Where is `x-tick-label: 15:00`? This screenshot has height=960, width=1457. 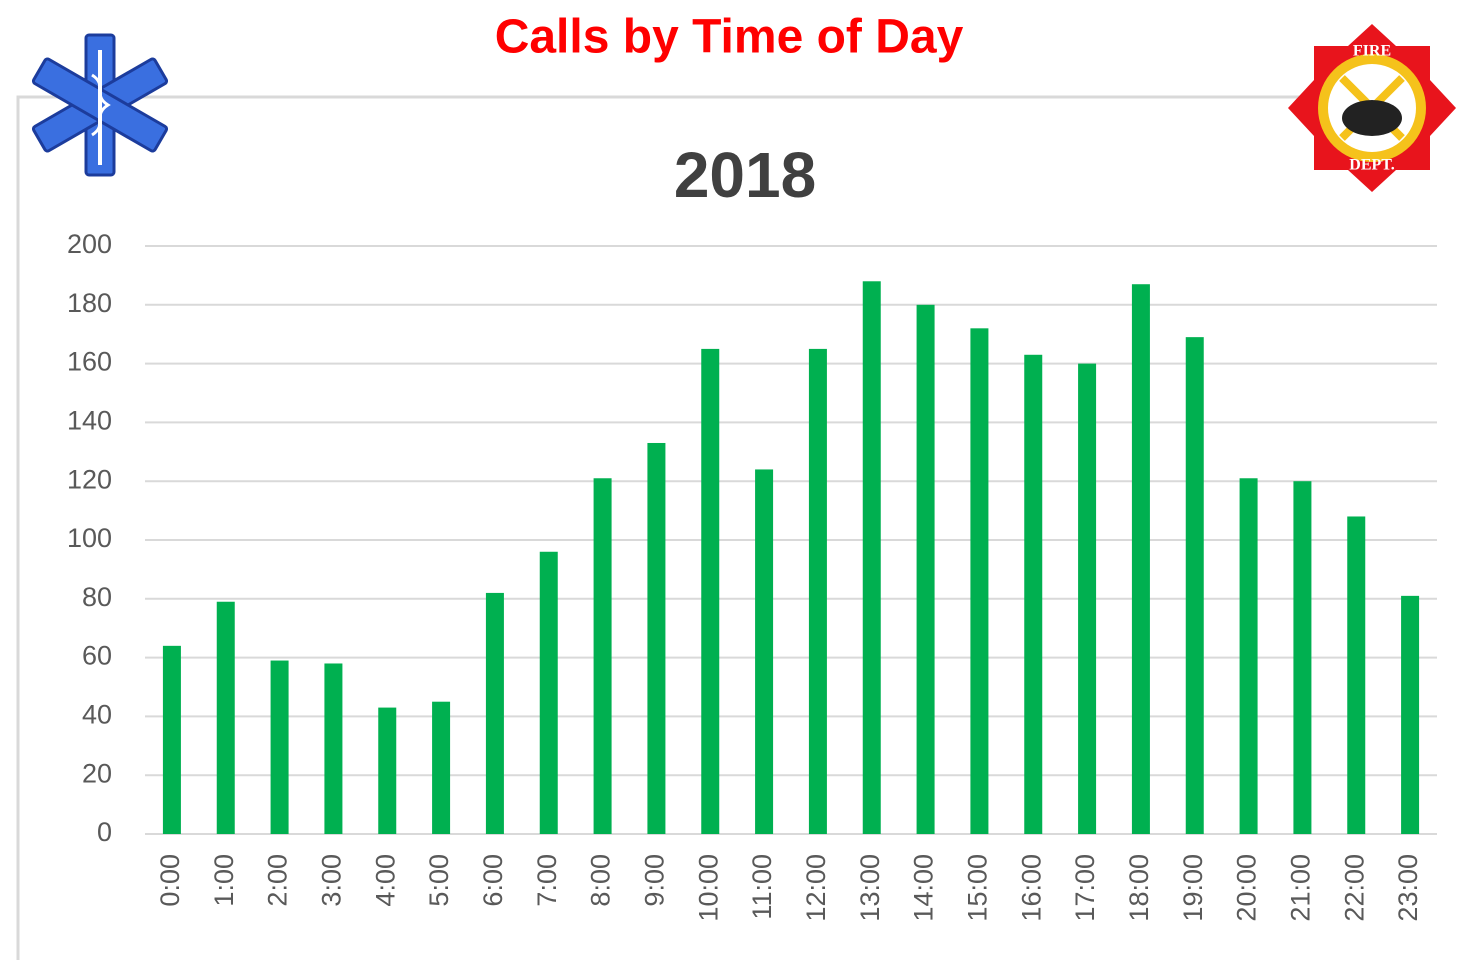
x-tick-label: 15:00 is located at coordinates (978, 888).